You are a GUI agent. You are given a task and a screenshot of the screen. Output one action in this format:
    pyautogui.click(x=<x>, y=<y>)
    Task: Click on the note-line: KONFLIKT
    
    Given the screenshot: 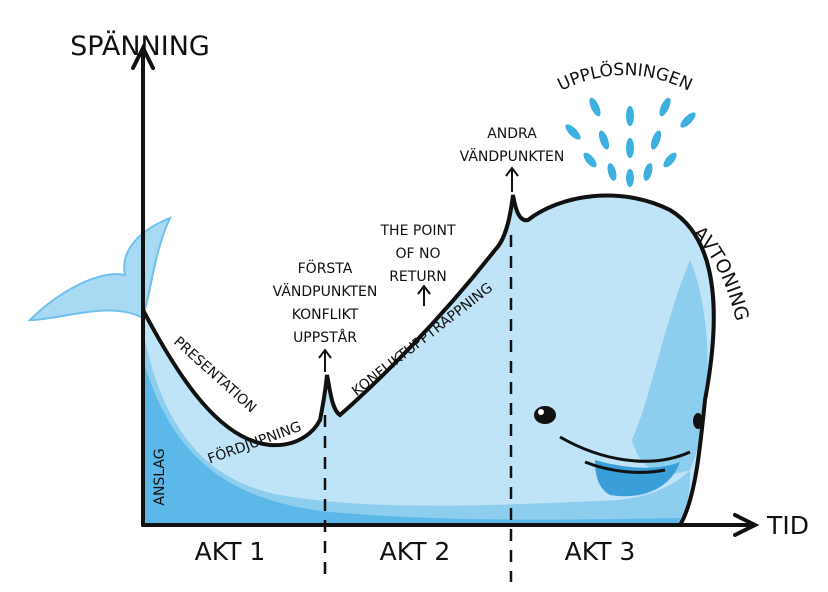 What is the action you would take?
    pyautogui.click(x=325, y=315)
    